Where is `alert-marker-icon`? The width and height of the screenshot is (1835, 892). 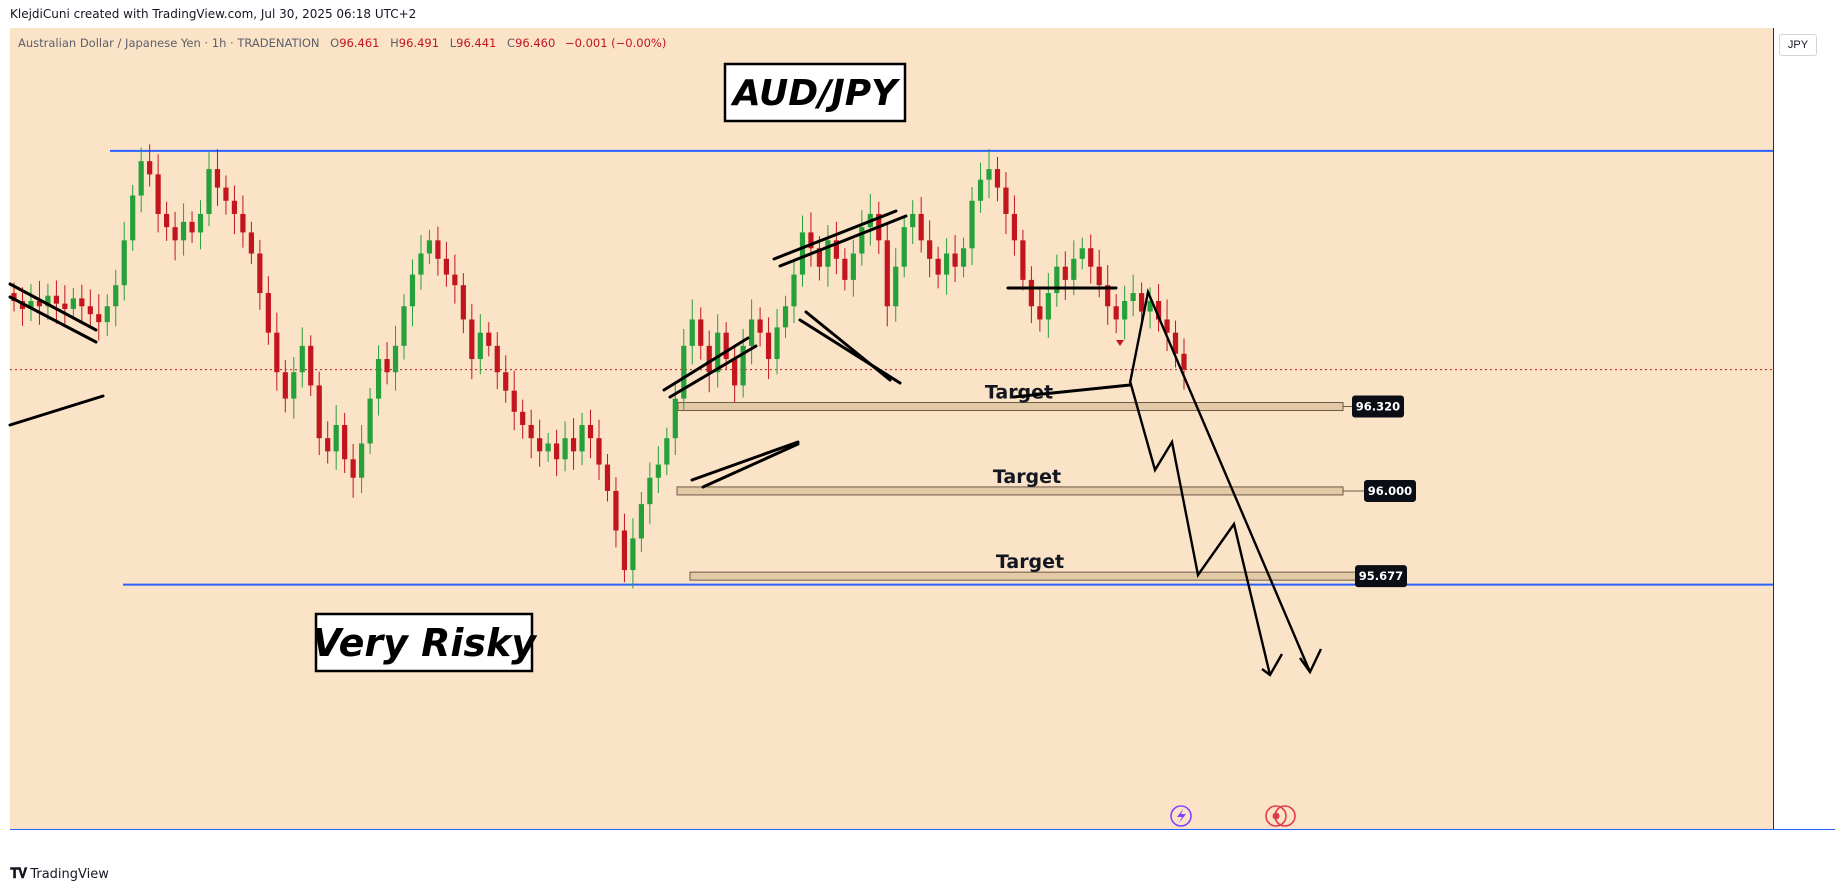 alert-marker-icon is located at coordinates (1120, 343).